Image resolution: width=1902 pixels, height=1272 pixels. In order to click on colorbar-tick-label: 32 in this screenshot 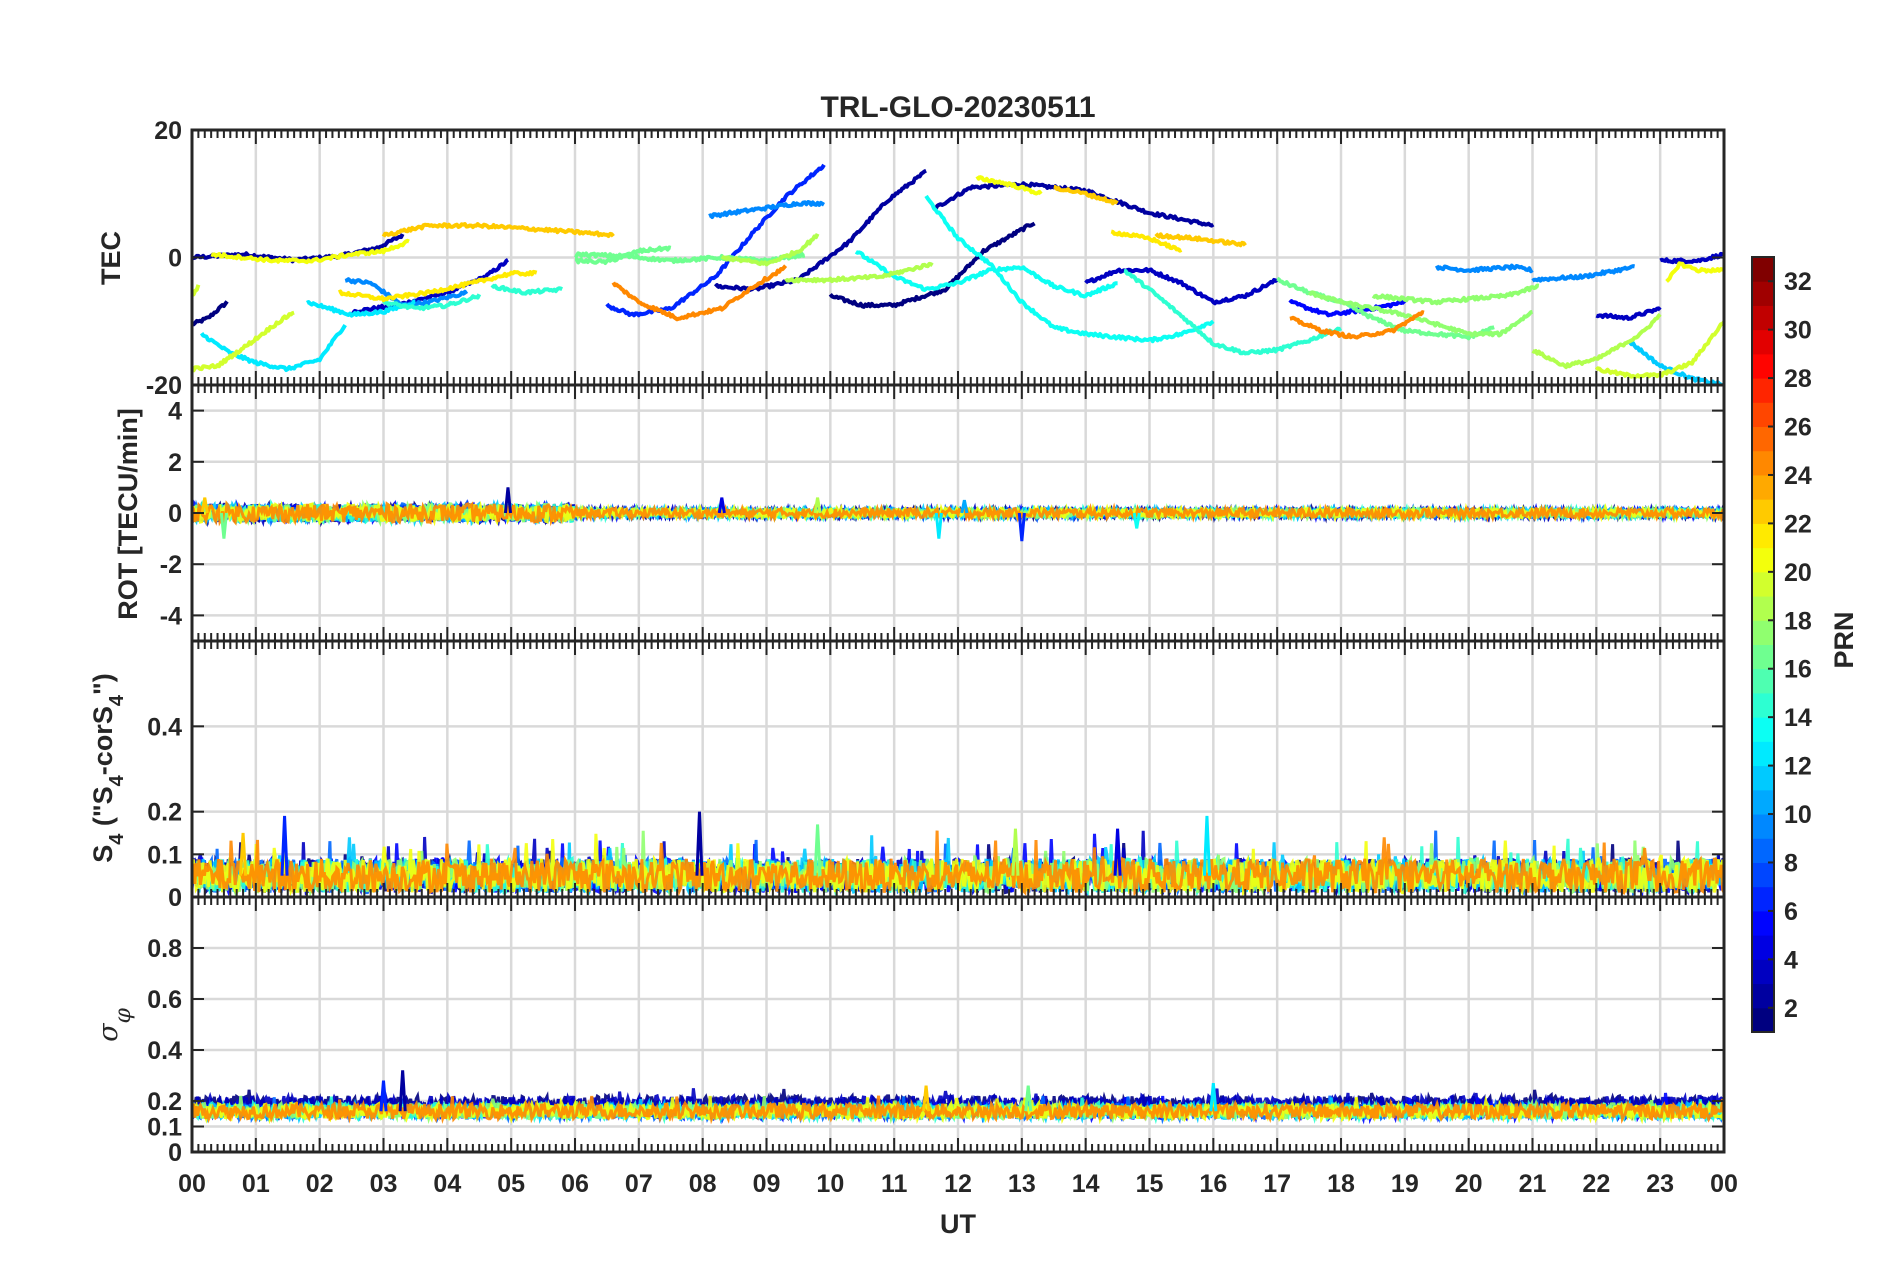, I will do `click(1798, 282)`.